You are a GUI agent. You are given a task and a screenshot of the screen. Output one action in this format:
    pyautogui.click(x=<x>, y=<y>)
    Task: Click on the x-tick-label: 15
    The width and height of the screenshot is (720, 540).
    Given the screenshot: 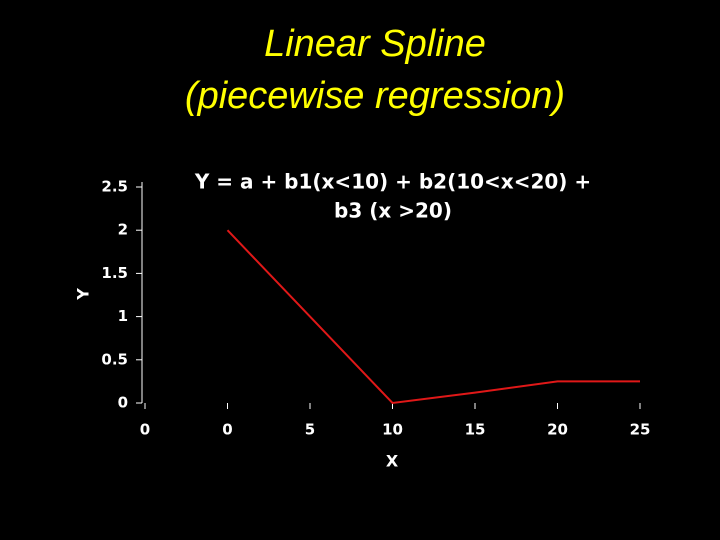 What is the action you would take?
    pyautogui.click(x=475, y=430)
    